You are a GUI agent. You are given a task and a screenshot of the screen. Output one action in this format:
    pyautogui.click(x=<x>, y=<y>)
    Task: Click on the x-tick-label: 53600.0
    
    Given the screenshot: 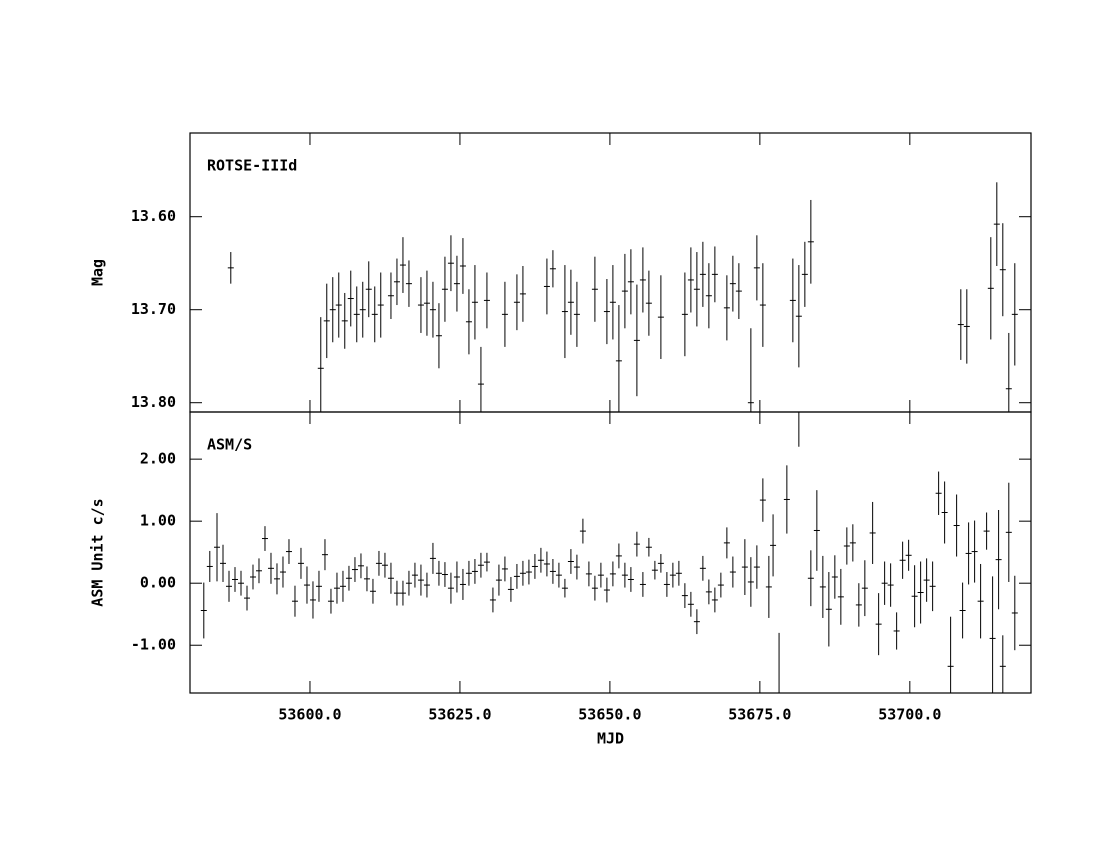 What is the action you would take?
    pyautogui.click(x=309, y=715)
    